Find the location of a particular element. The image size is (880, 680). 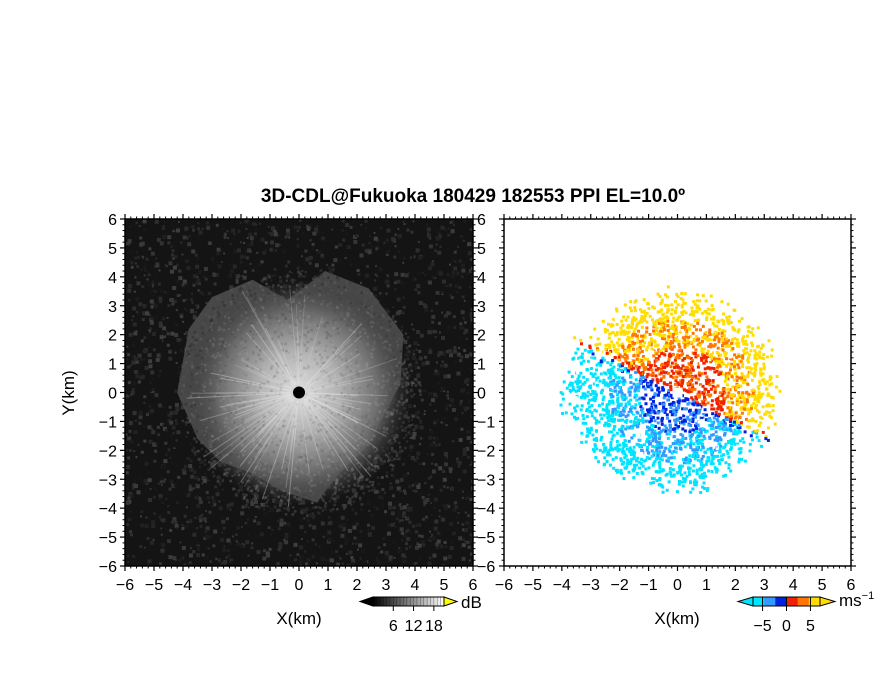

velocity-x-tick-label: −6 is located at coordinates (504, 585).